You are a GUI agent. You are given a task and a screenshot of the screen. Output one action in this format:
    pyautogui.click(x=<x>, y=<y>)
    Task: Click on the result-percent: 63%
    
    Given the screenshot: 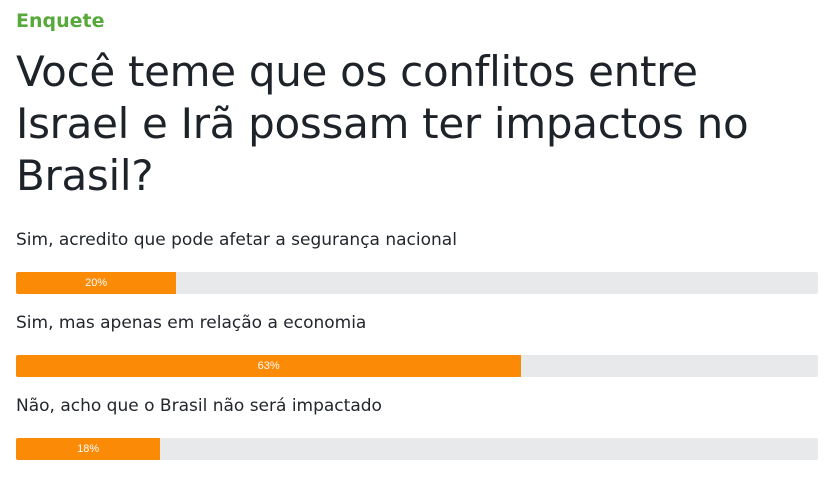 What is the action you would take?
    pyautogui.click(x=268, y=366)
    